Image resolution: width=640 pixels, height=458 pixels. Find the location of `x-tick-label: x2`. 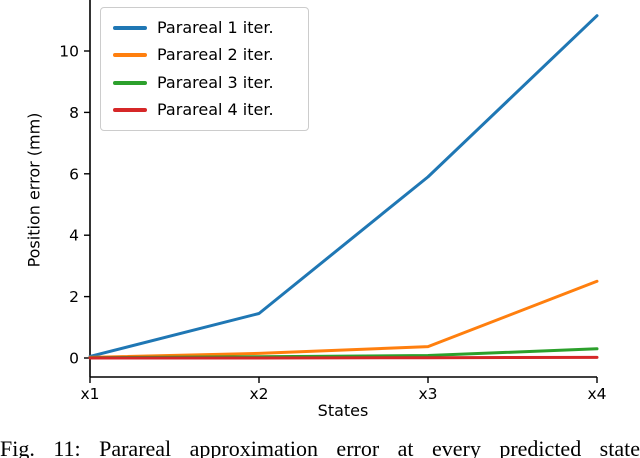

x-tick-label: x2 is located at coordinates (258, 394).